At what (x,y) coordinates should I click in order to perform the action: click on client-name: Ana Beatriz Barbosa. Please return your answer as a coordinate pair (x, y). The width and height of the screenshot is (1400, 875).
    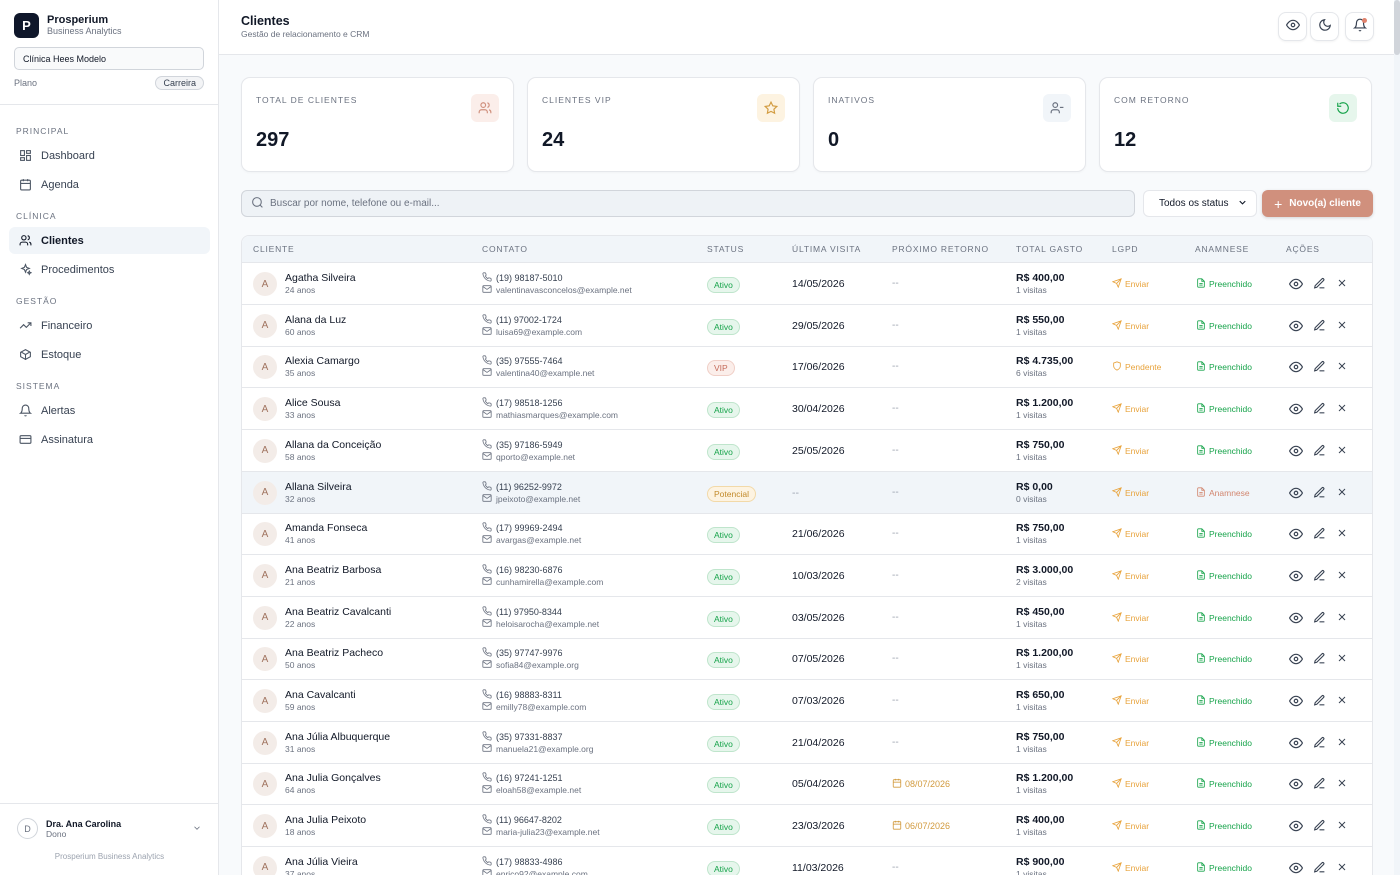
    Looking at the image, I should click on (333, 569).